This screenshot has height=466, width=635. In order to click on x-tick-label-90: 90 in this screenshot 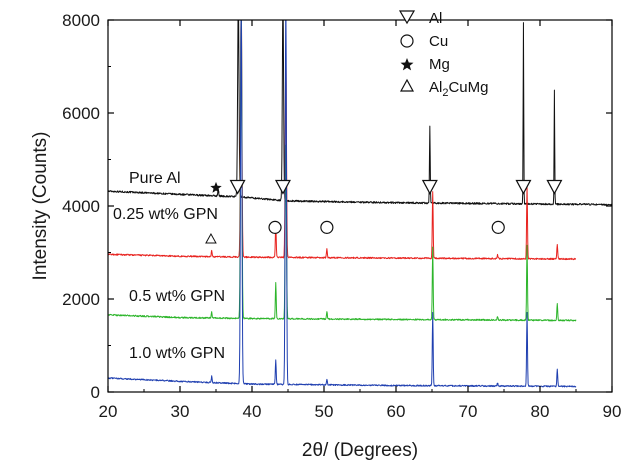, I will do `click(612, 411)`.